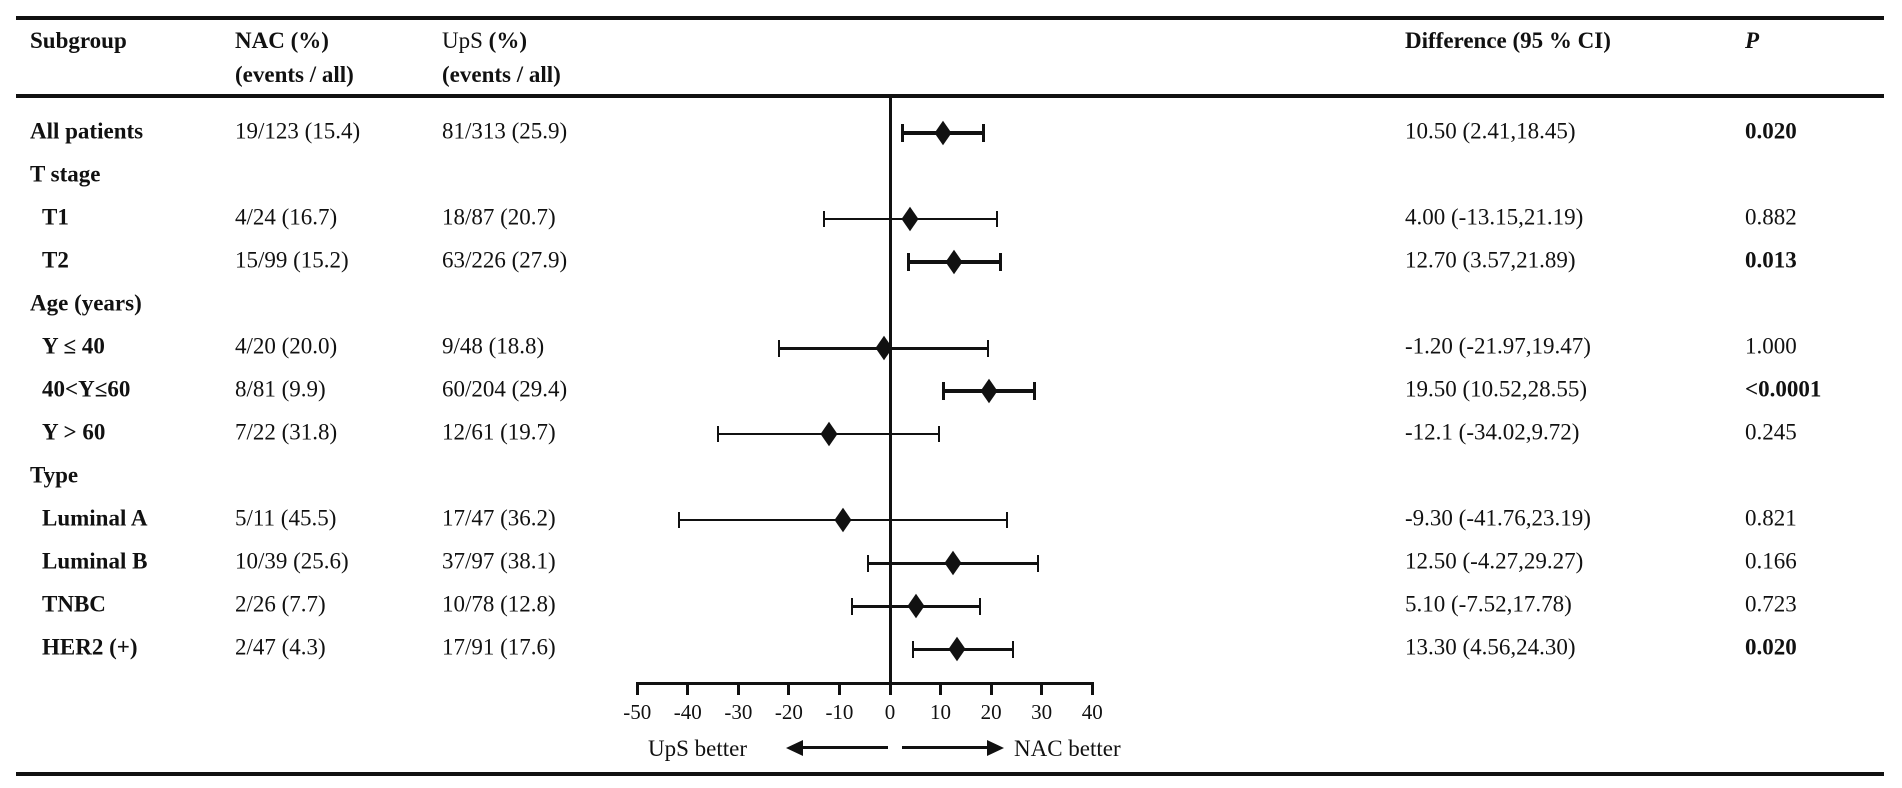 The width and height of the screenshot is (1902, 788). I want to click on row-label: All patients, so click(87, 131).